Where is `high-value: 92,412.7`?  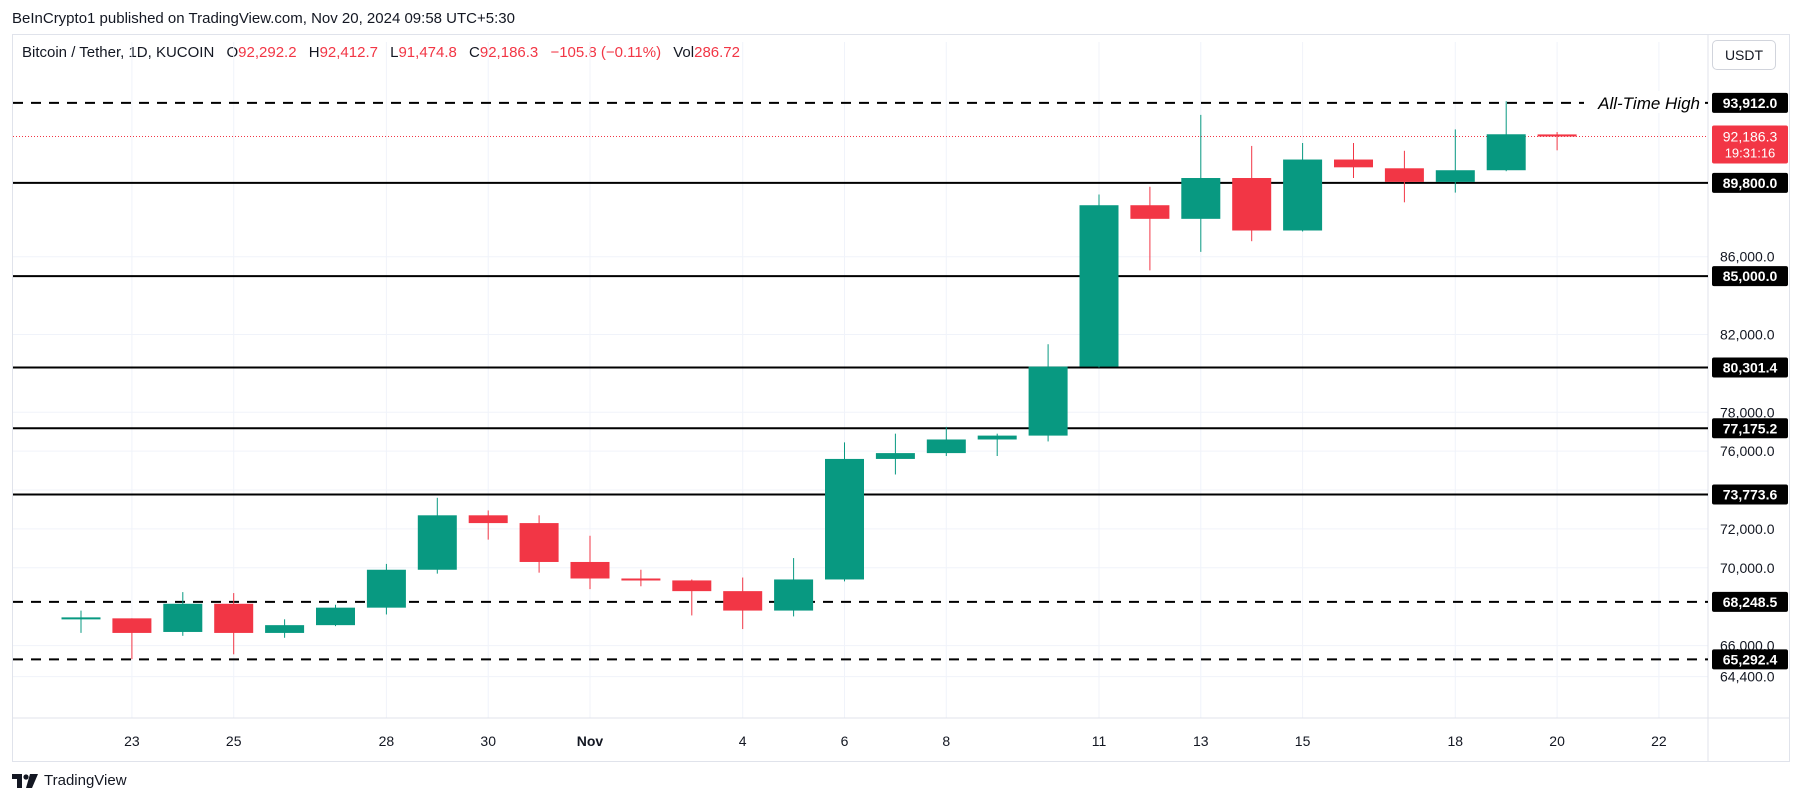 high-value: 92,412.7 is located at coordinates (348, 52).